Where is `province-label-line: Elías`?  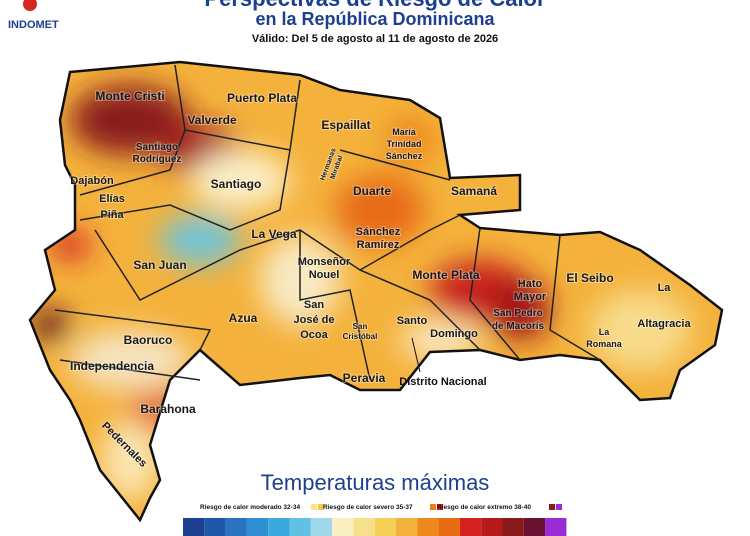 province-label-line: Elías is located at coordinates (112, 199).